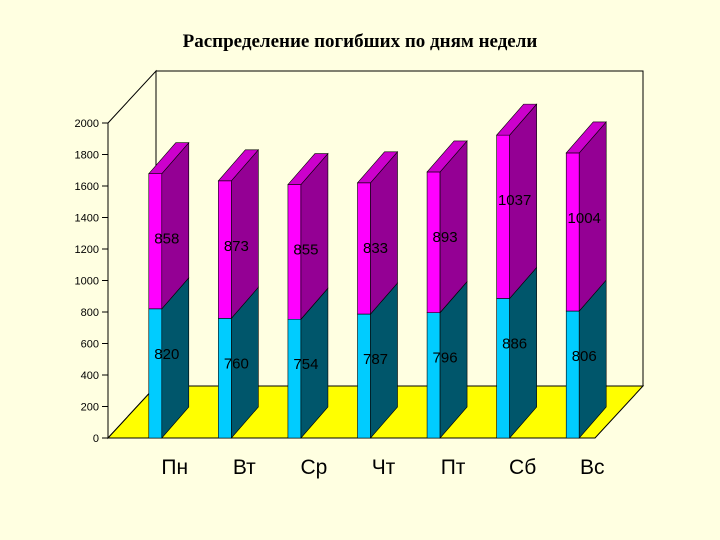  I want to click on y-tick-label: 1200, so click(87, 250).